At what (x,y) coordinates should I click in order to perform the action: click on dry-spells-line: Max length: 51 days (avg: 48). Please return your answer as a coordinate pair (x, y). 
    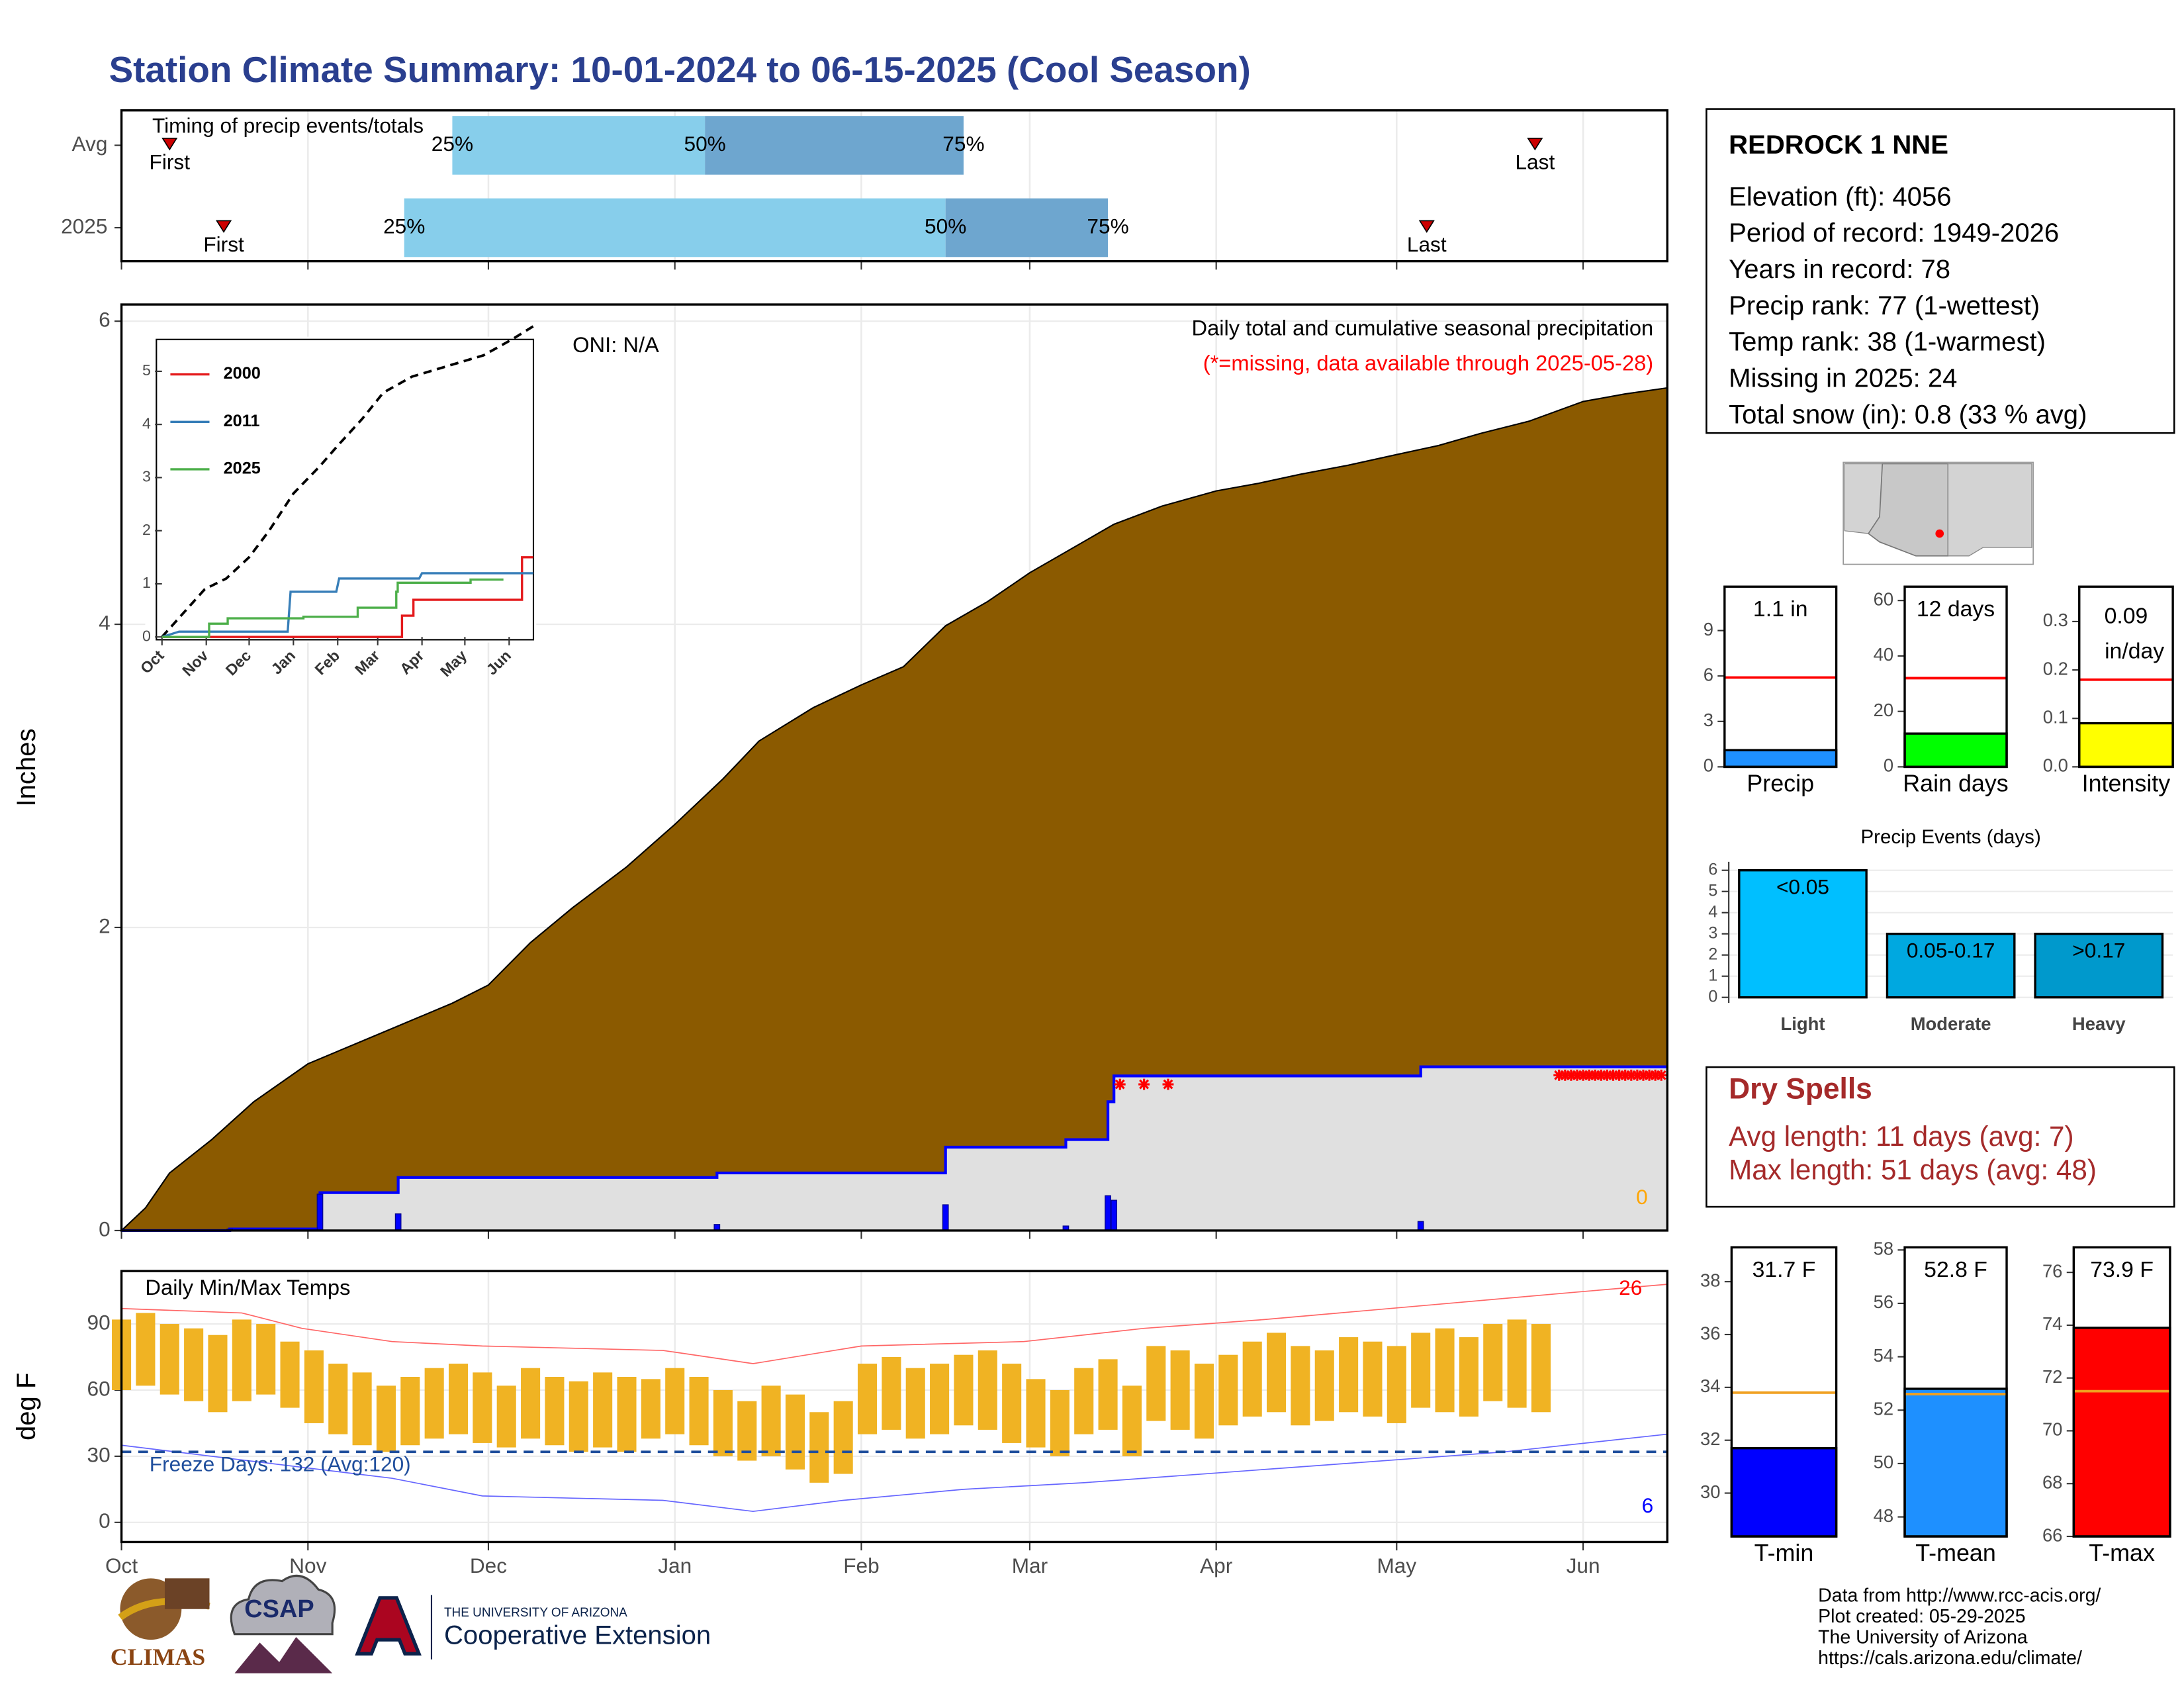
    Looking at the image, I should click on (1913, 1169).